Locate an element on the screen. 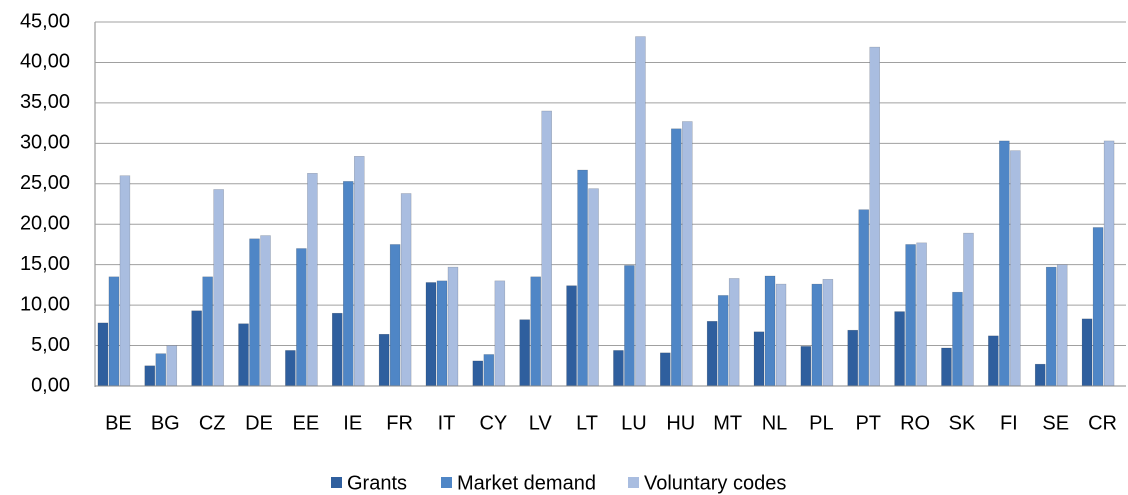 The image size is (1128, 495). y-tick-label: 15,00 is located at coordinates (45, 264).